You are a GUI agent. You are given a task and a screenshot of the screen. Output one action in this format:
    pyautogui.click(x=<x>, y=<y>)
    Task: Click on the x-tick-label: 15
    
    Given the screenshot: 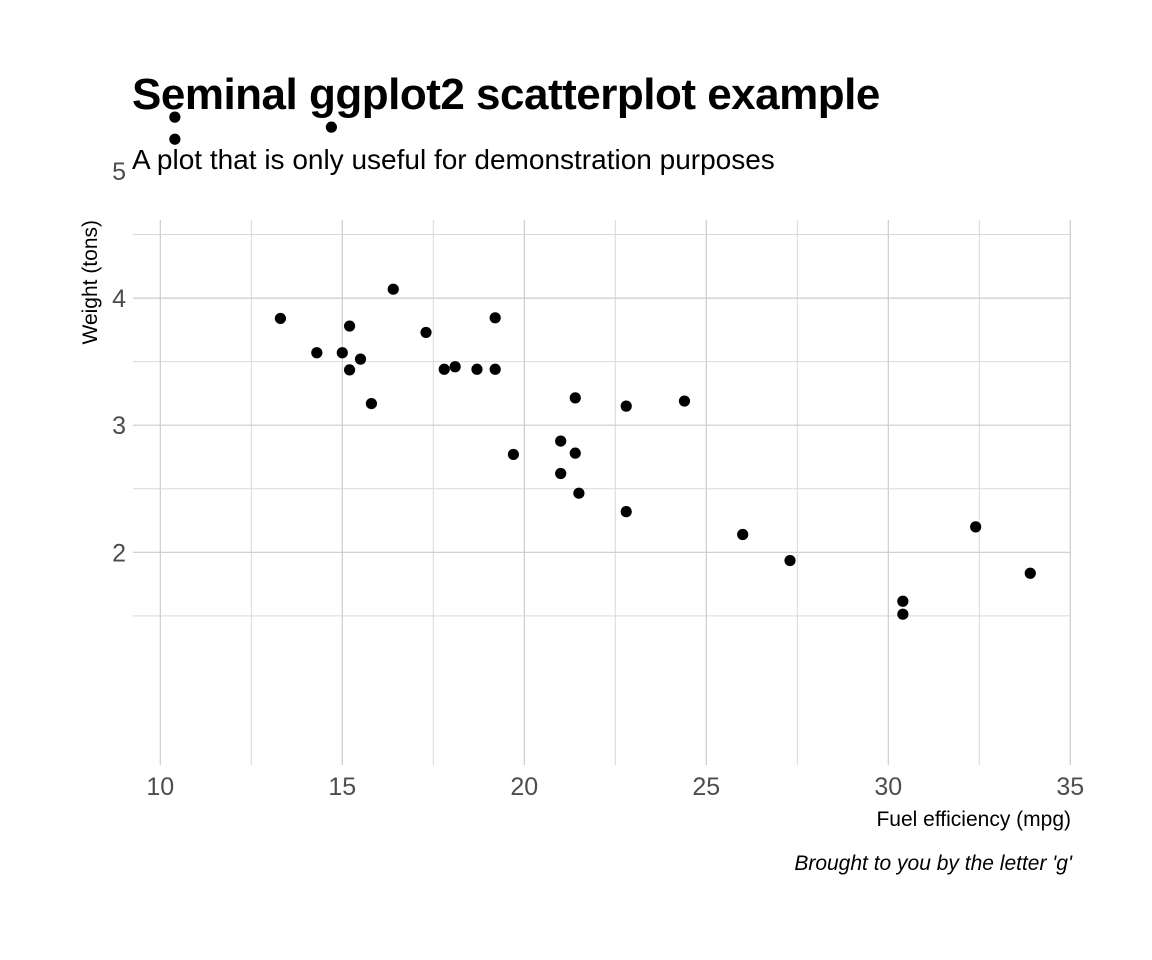 What is the action you would take?
    pyautogui.click(x=342, y=787)
    